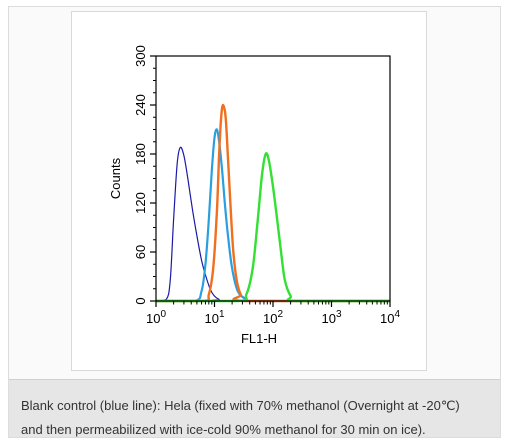 This screenshot has width=508, height=445. What do you see at coordinates (156, 317) in the screenshot?
I see `x-tick-label: 10⁰` at bounding box center [156, 317].